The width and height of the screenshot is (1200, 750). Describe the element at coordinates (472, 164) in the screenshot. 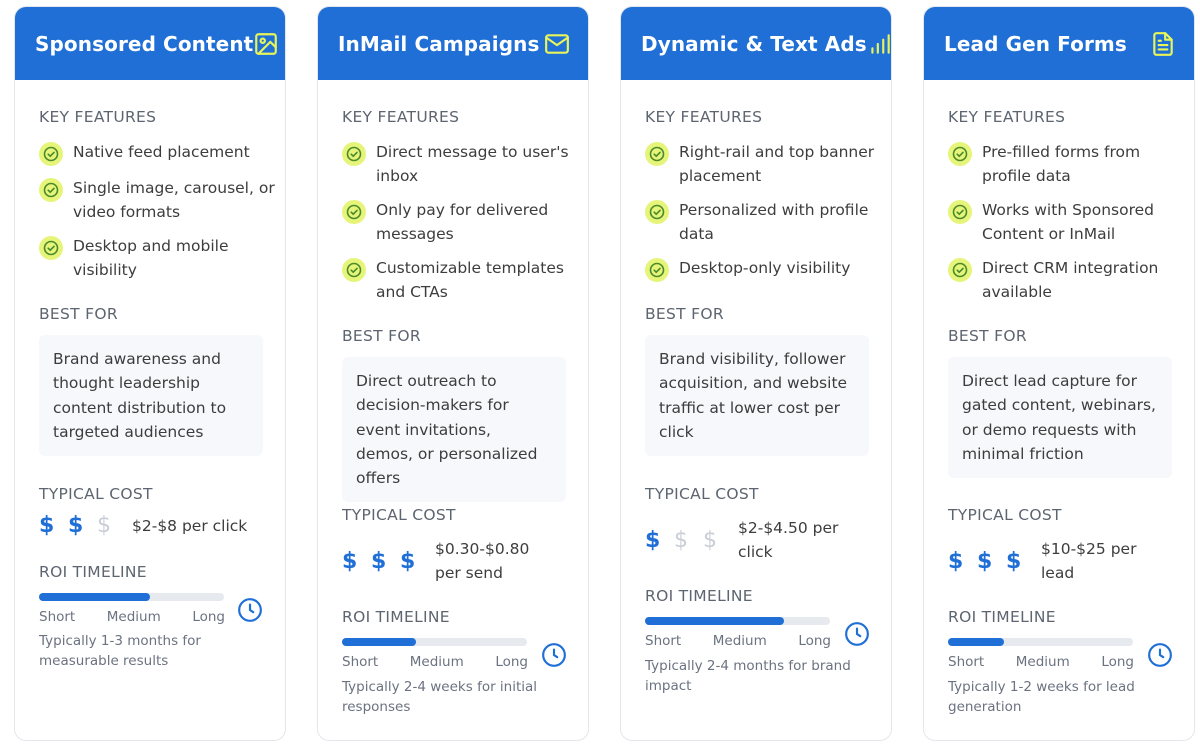

I see `feature-text: Direct message to user's inbox` at that location.